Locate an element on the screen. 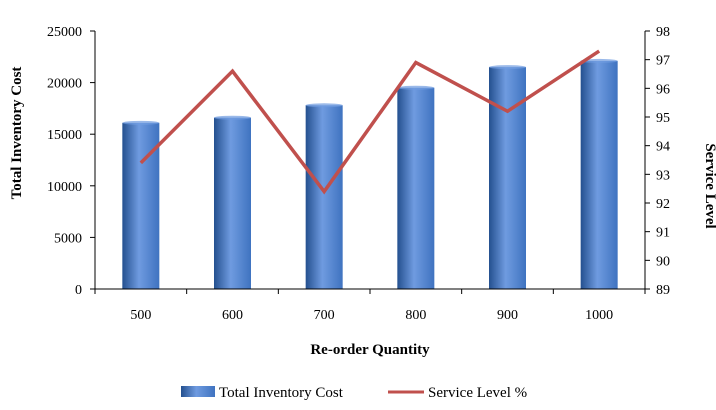 Image resolution: width=716 pixels, height=410 pixels. legend-label-bar: Total Inventory Cost is located at coordinates (281, 393).